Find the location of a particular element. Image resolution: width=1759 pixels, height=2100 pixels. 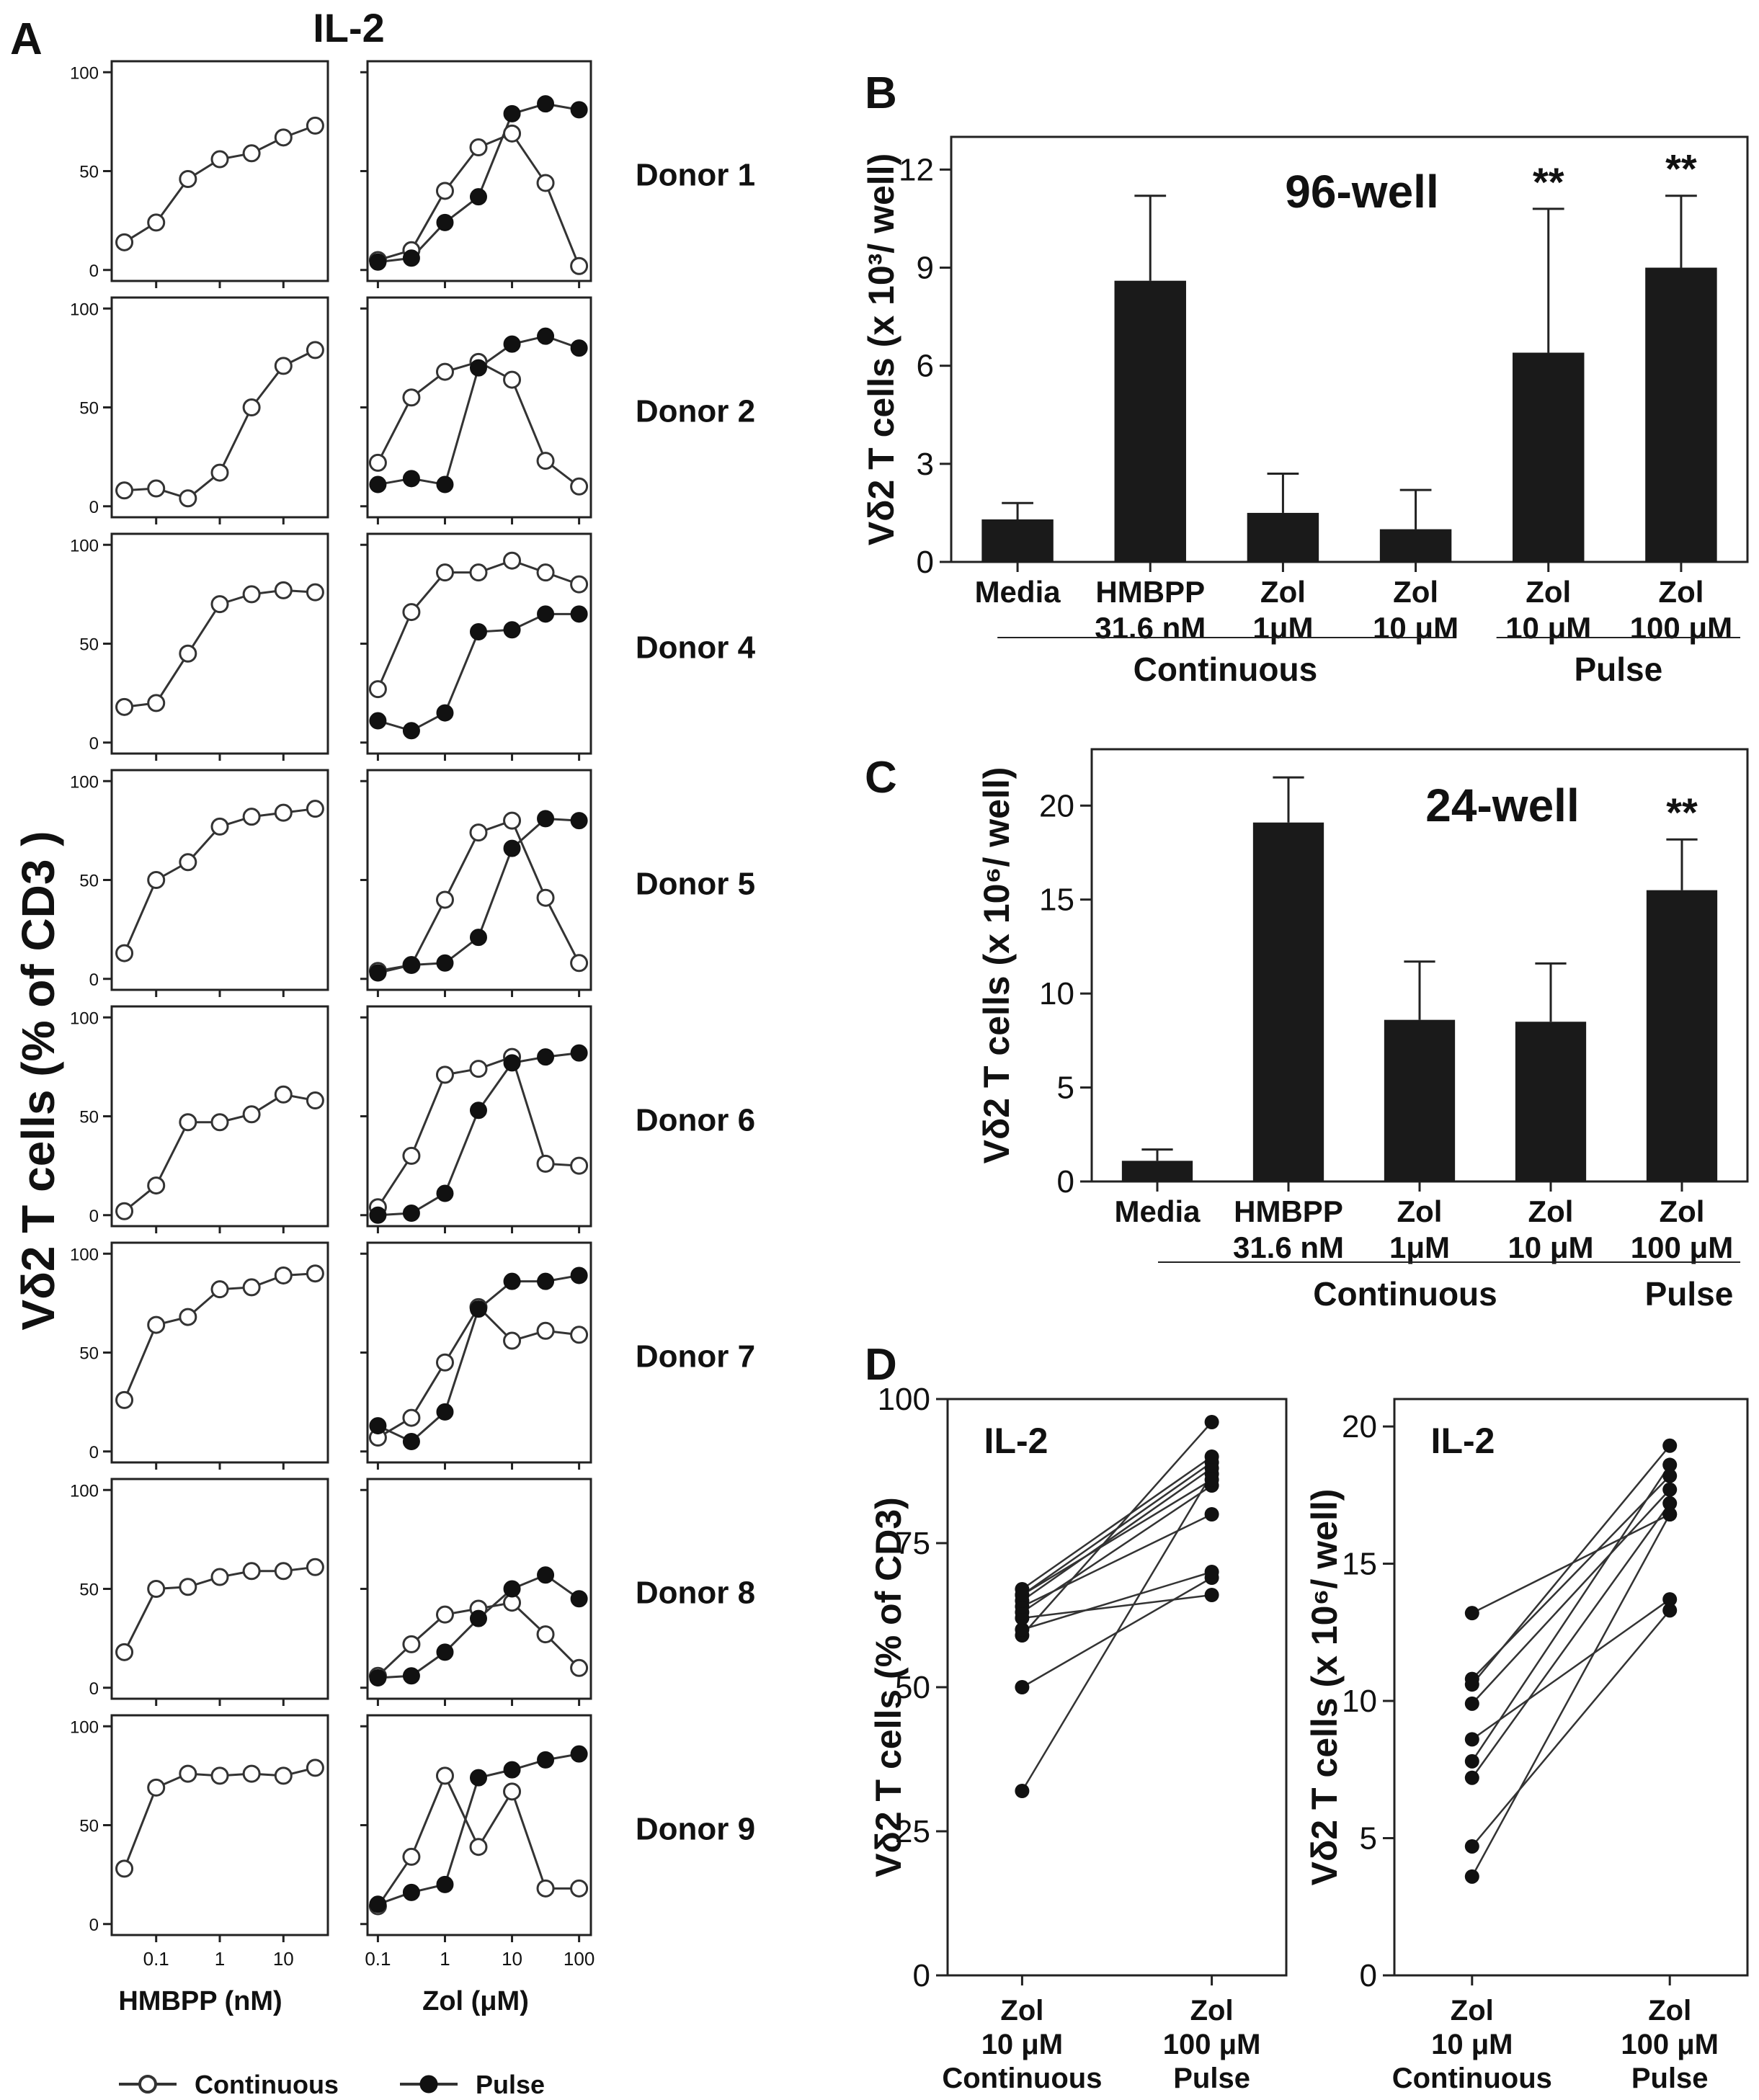

y-tick-label: 9 is located at coordinates (925, 268).